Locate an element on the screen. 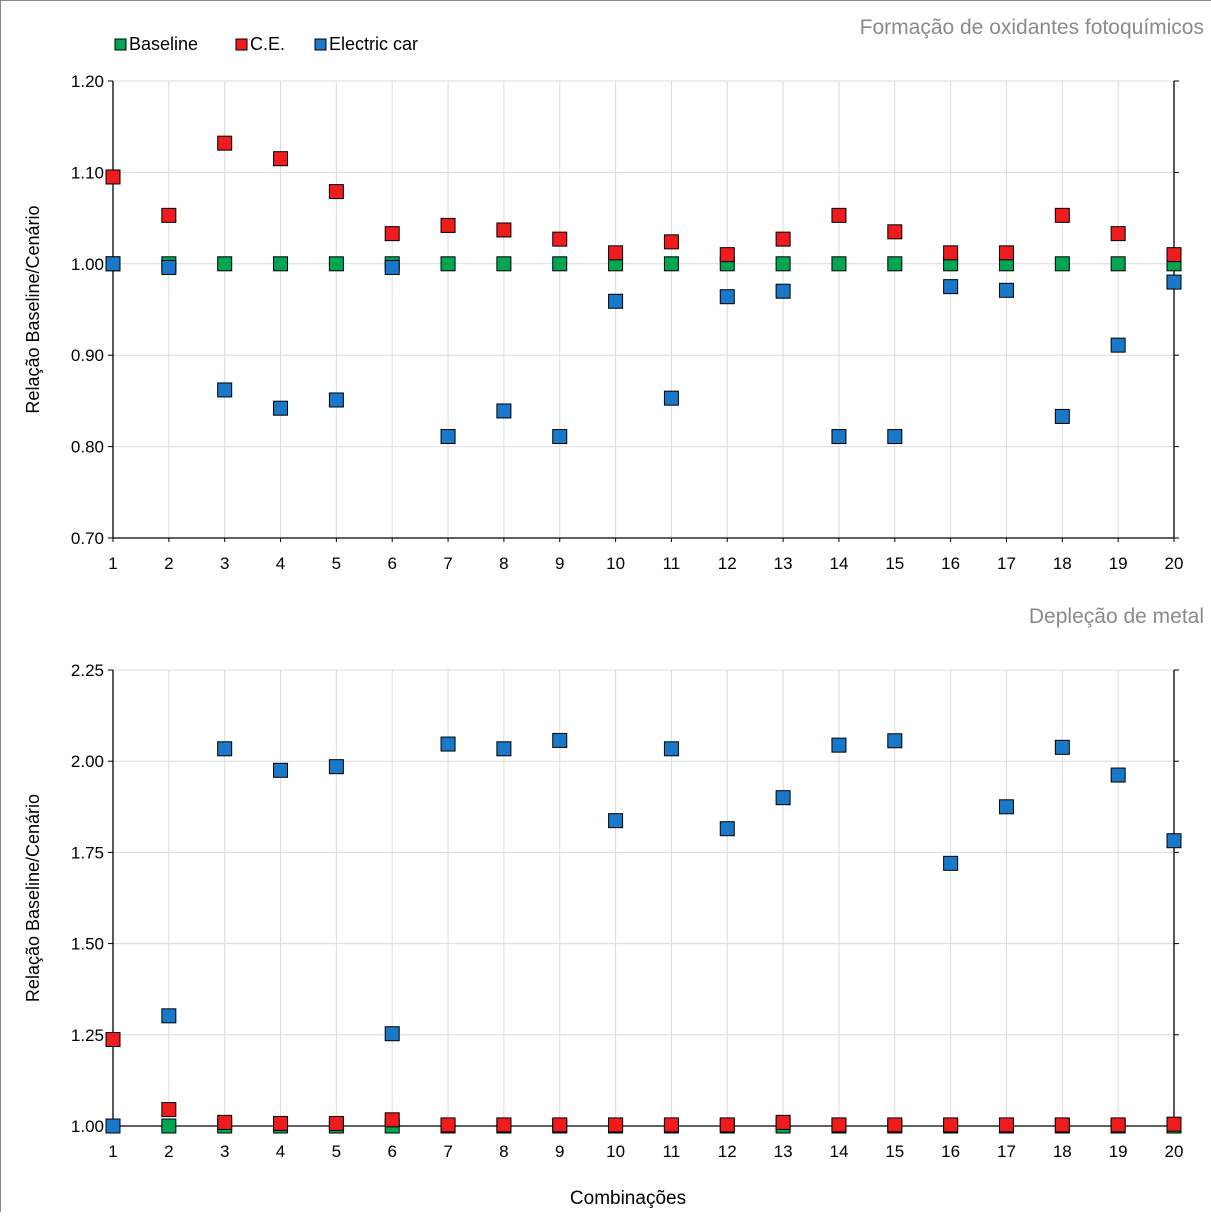 Image resolution: width=1211 pixels, height=1218 pixels. x-tick-label: 20 is located at coordinates (1174, 1151).